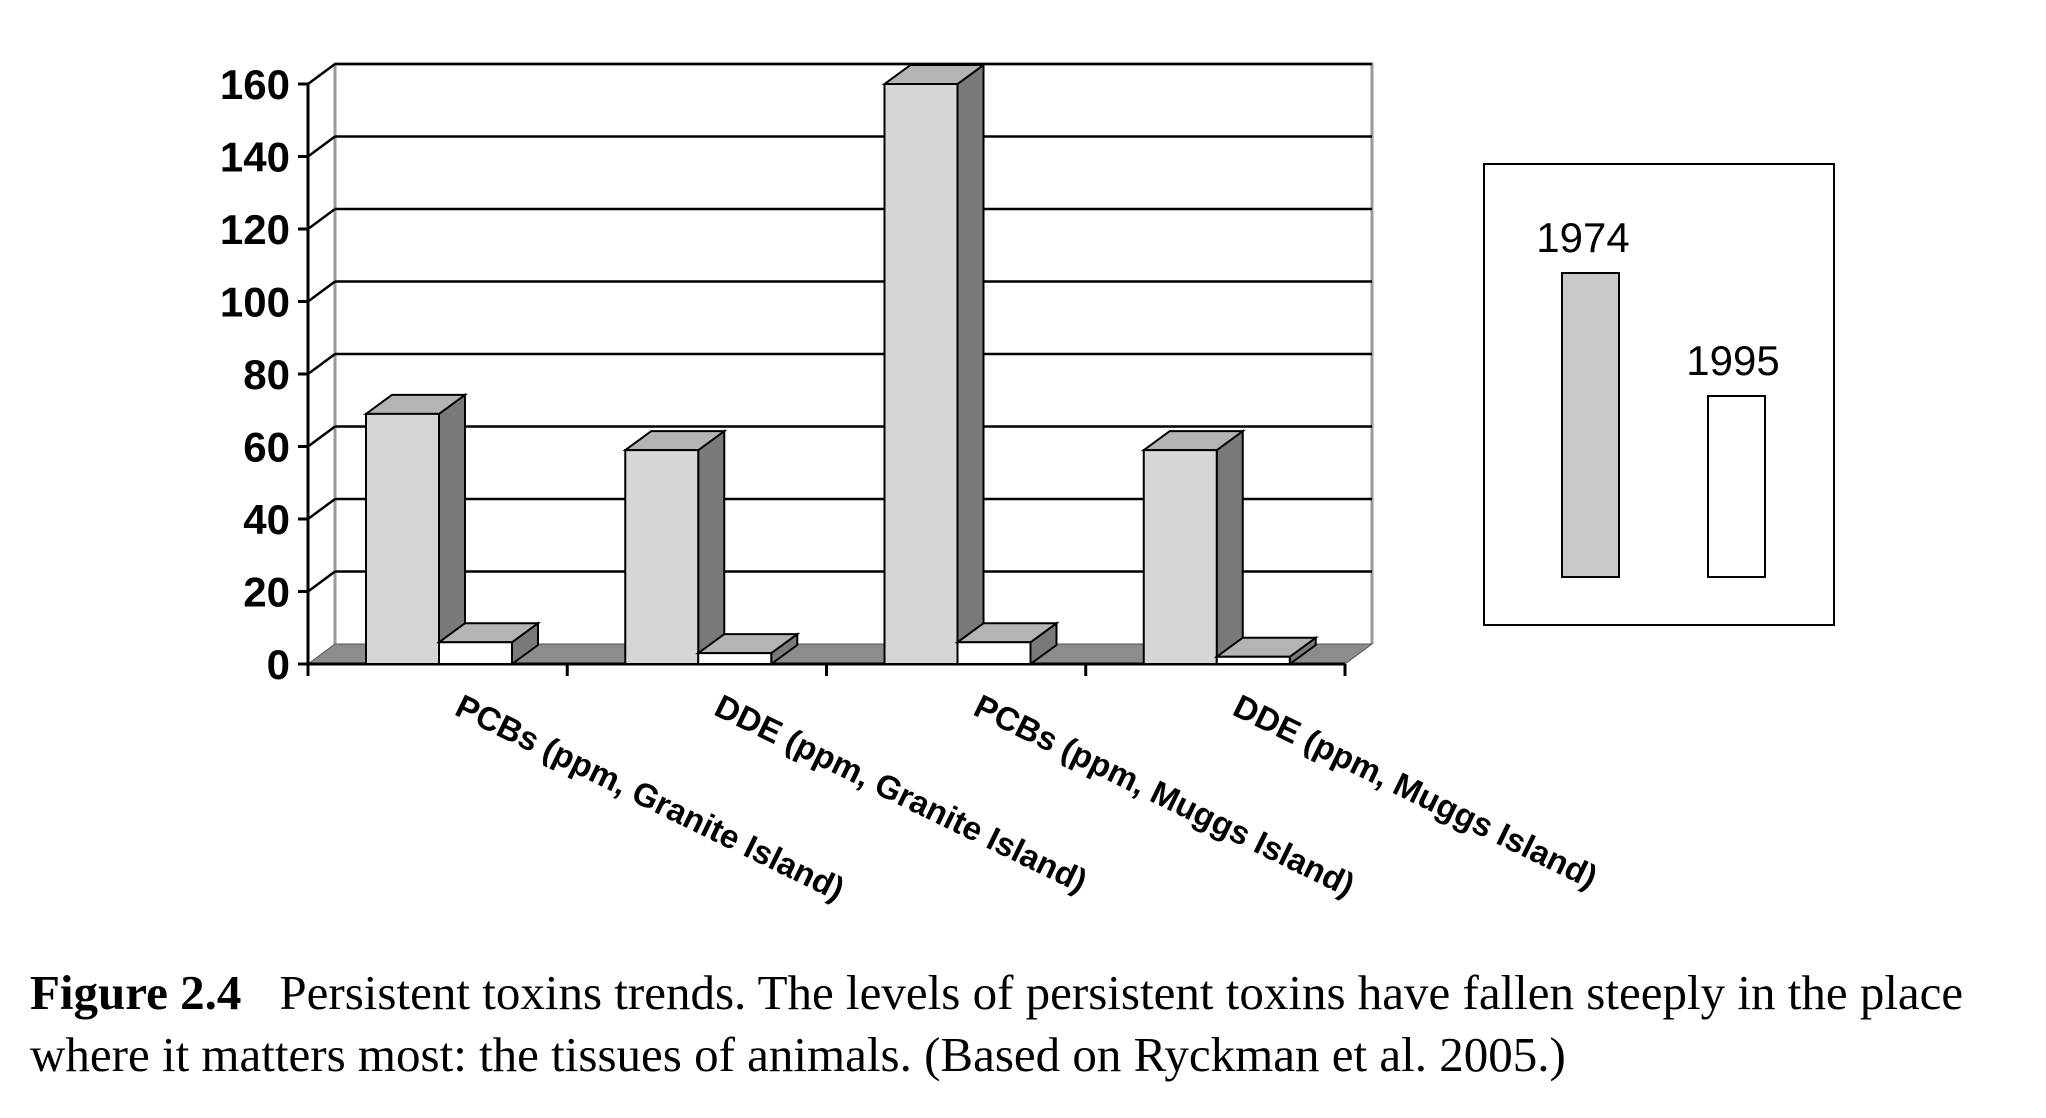 The image size is (2046, 1118). Describe the element at coordinates (1732, 360) in the screenshot. I see `legend-label-1995: 1995` at that location.